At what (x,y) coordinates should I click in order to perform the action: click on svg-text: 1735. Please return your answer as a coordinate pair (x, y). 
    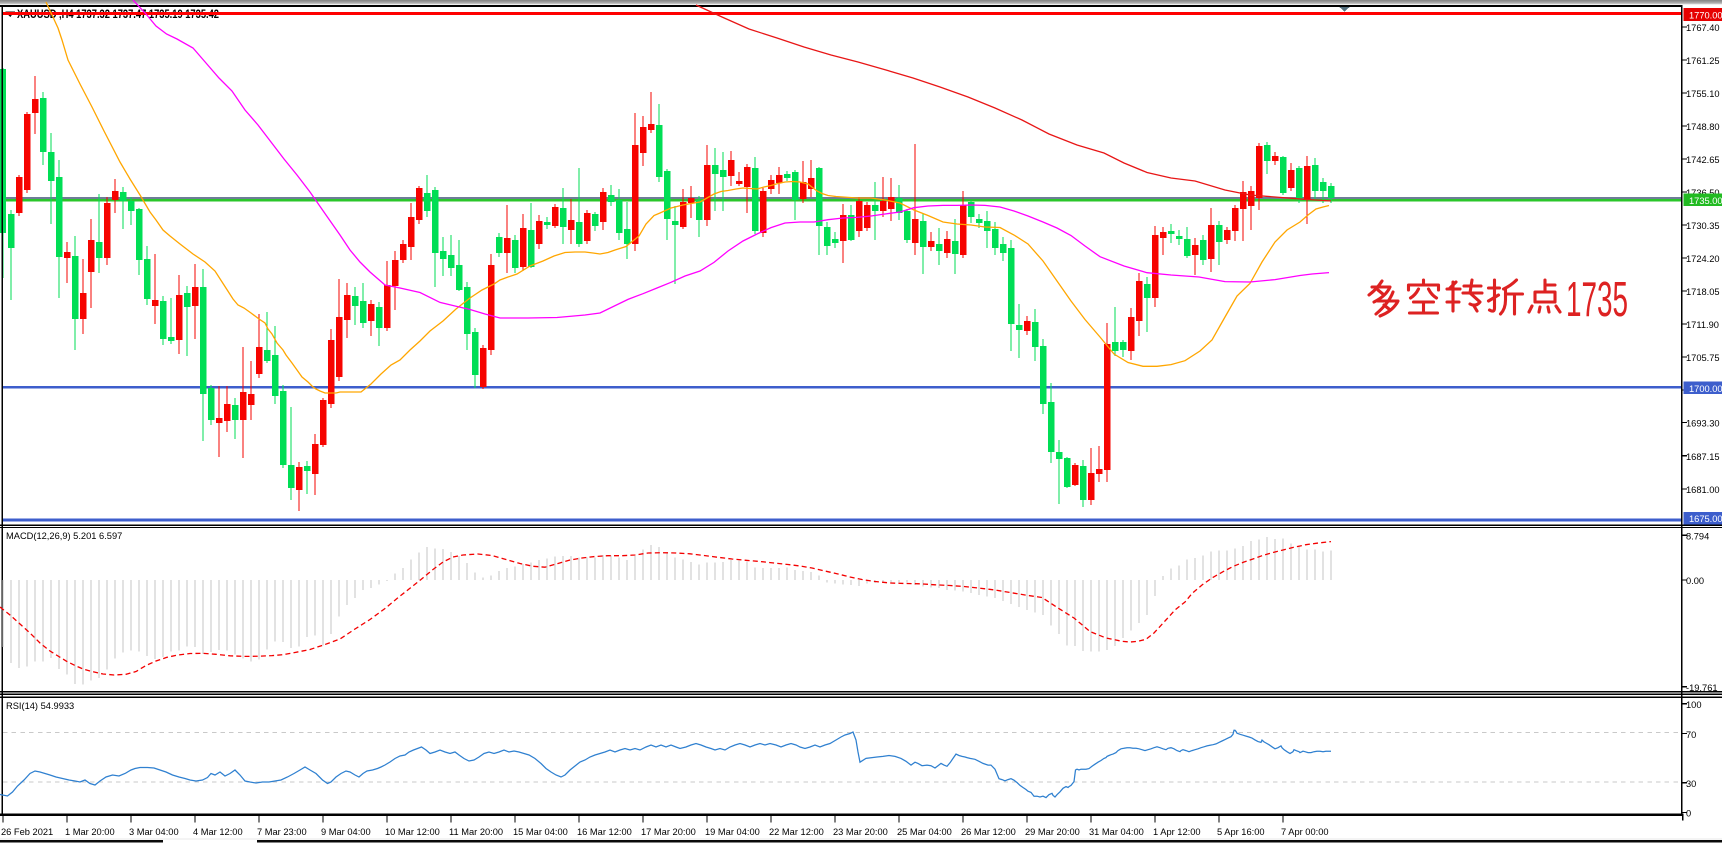
    Looking at the image, I should click on (1597, 300).